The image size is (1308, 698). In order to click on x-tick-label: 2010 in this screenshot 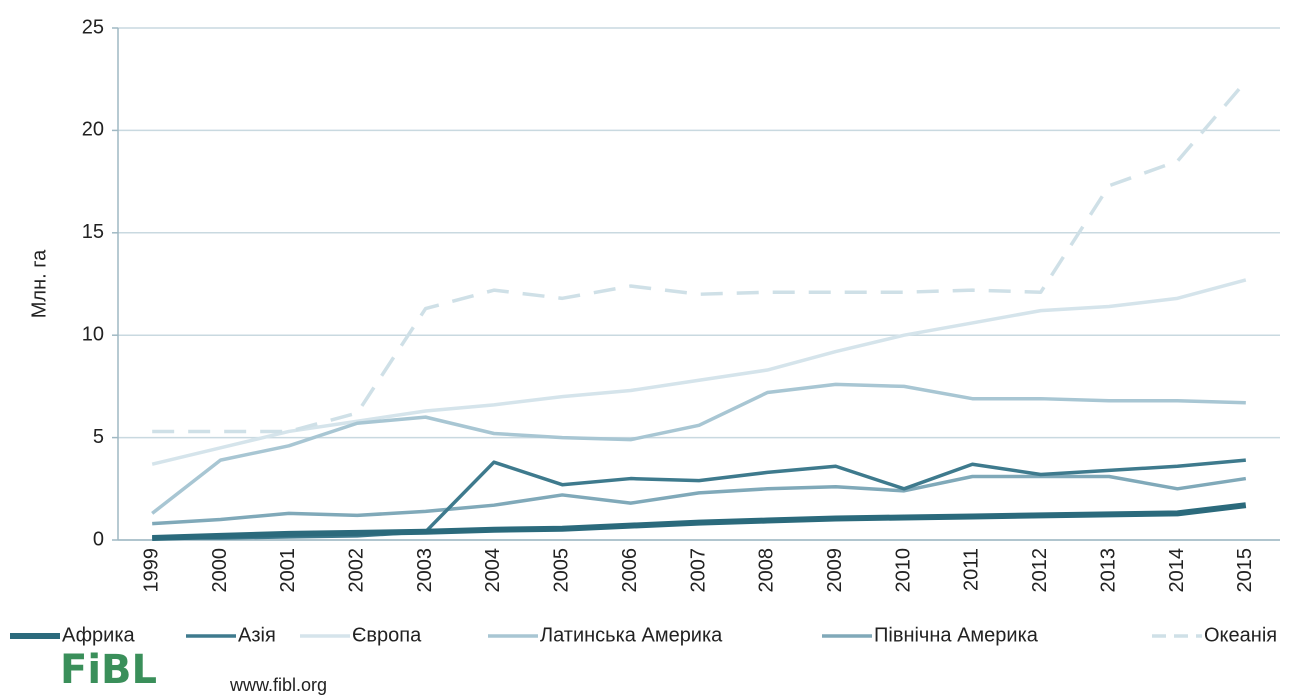, I will do `click(903, 570)`.